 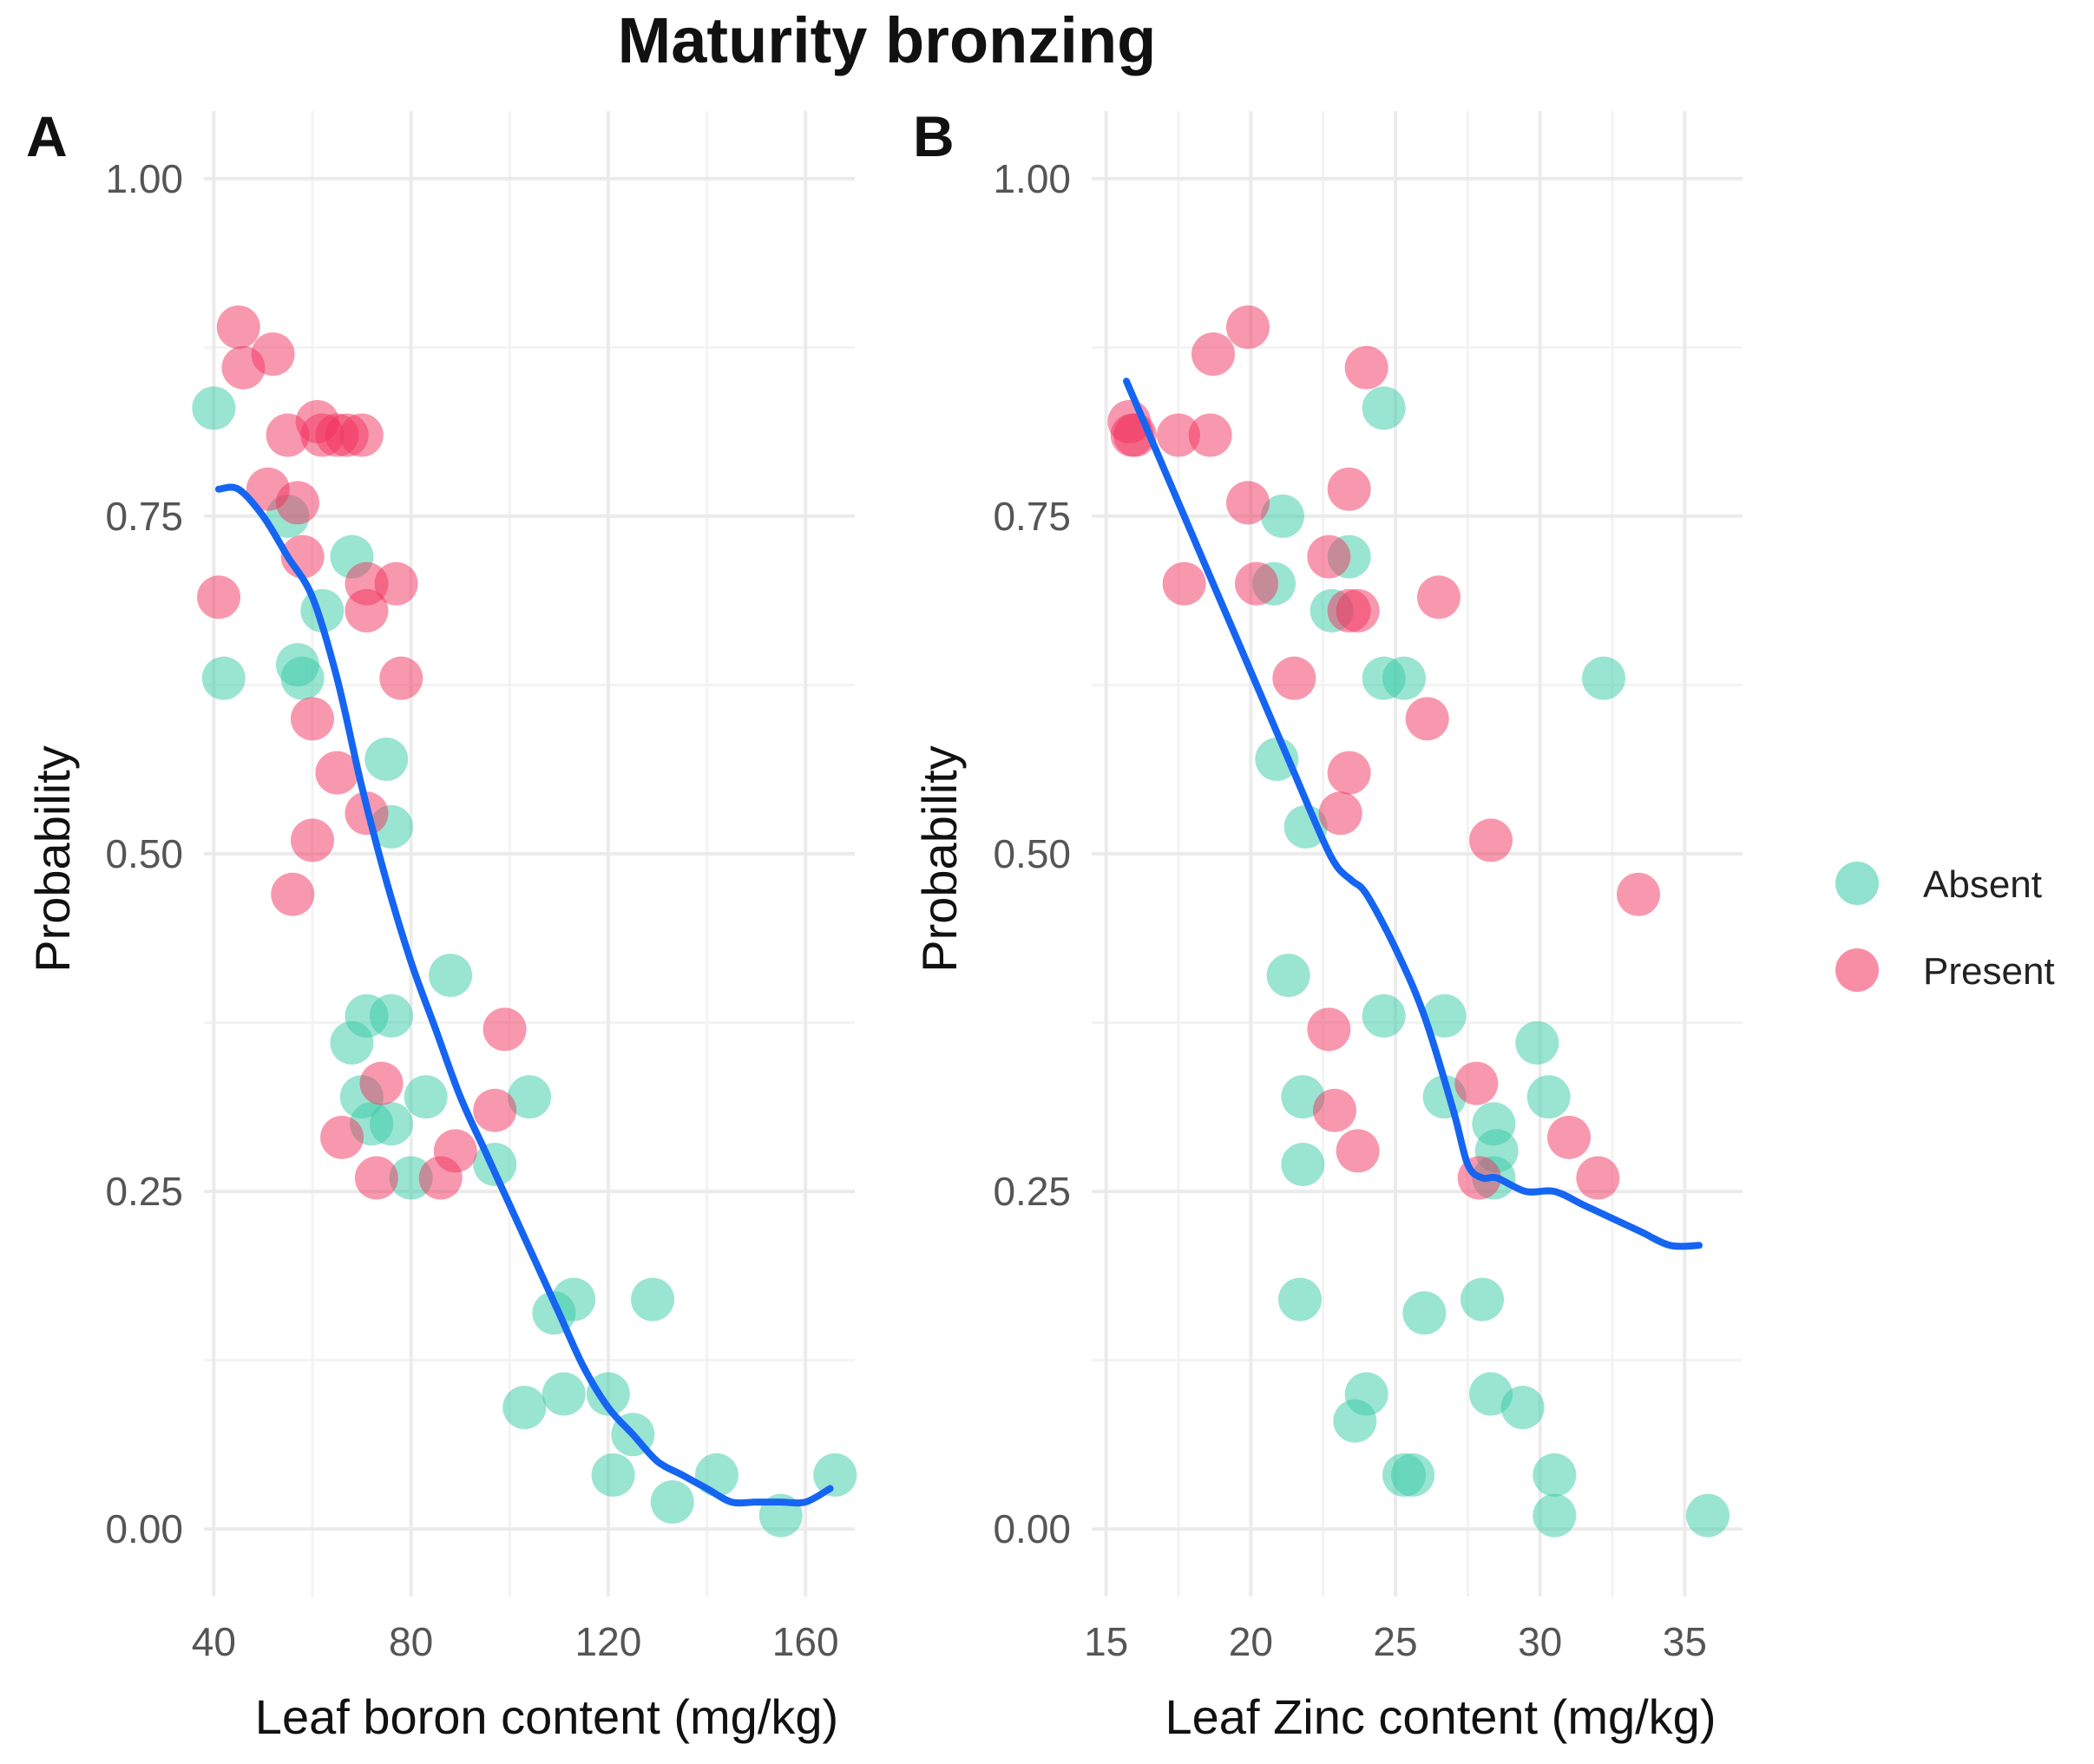 What do you see at coordinates (1540, 1641) in the screenshot?
I see `panel-b-x-tick-label: 30` at bounding box center [1540, 1641].